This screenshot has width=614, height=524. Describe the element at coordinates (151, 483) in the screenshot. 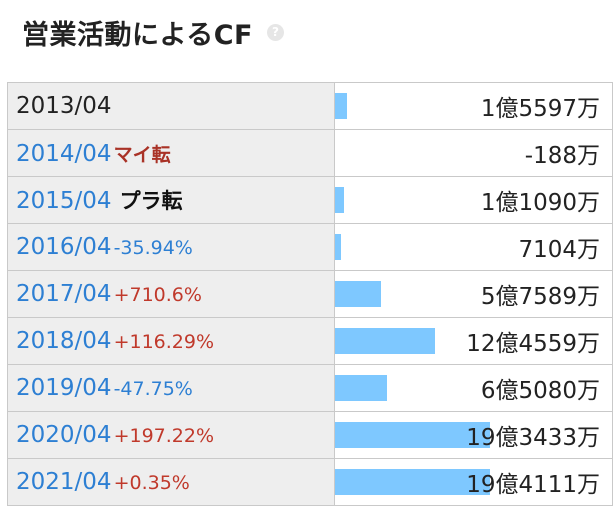

I see `change-label: +0.35%` at that location.